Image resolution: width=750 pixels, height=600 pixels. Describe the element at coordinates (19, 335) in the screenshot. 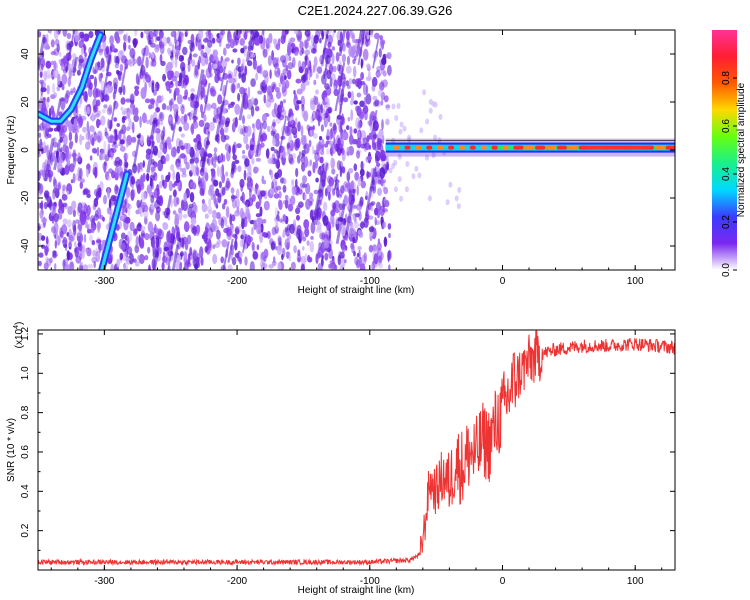

I see `snr-exponent-label: (x104)` at that location.